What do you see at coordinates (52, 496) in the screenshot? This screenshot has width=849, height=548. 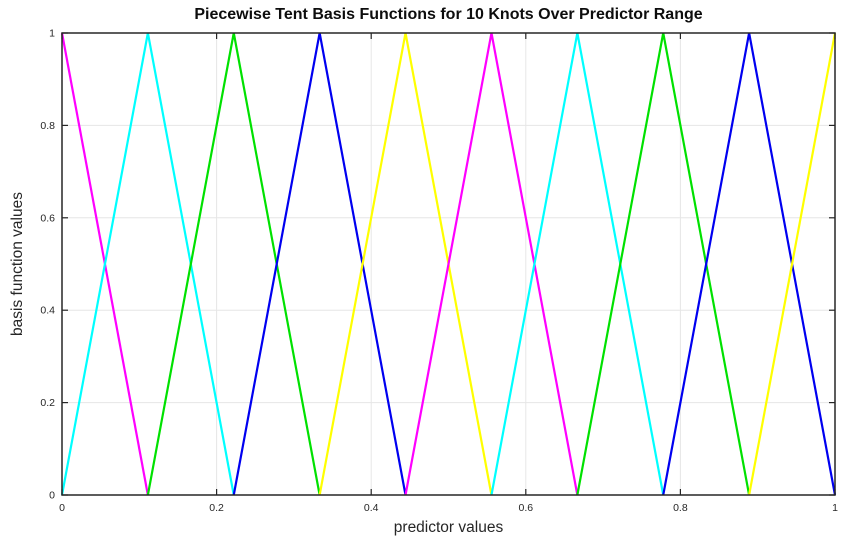 I see `y-tick-label: 0` at bounding box center [52, 496].